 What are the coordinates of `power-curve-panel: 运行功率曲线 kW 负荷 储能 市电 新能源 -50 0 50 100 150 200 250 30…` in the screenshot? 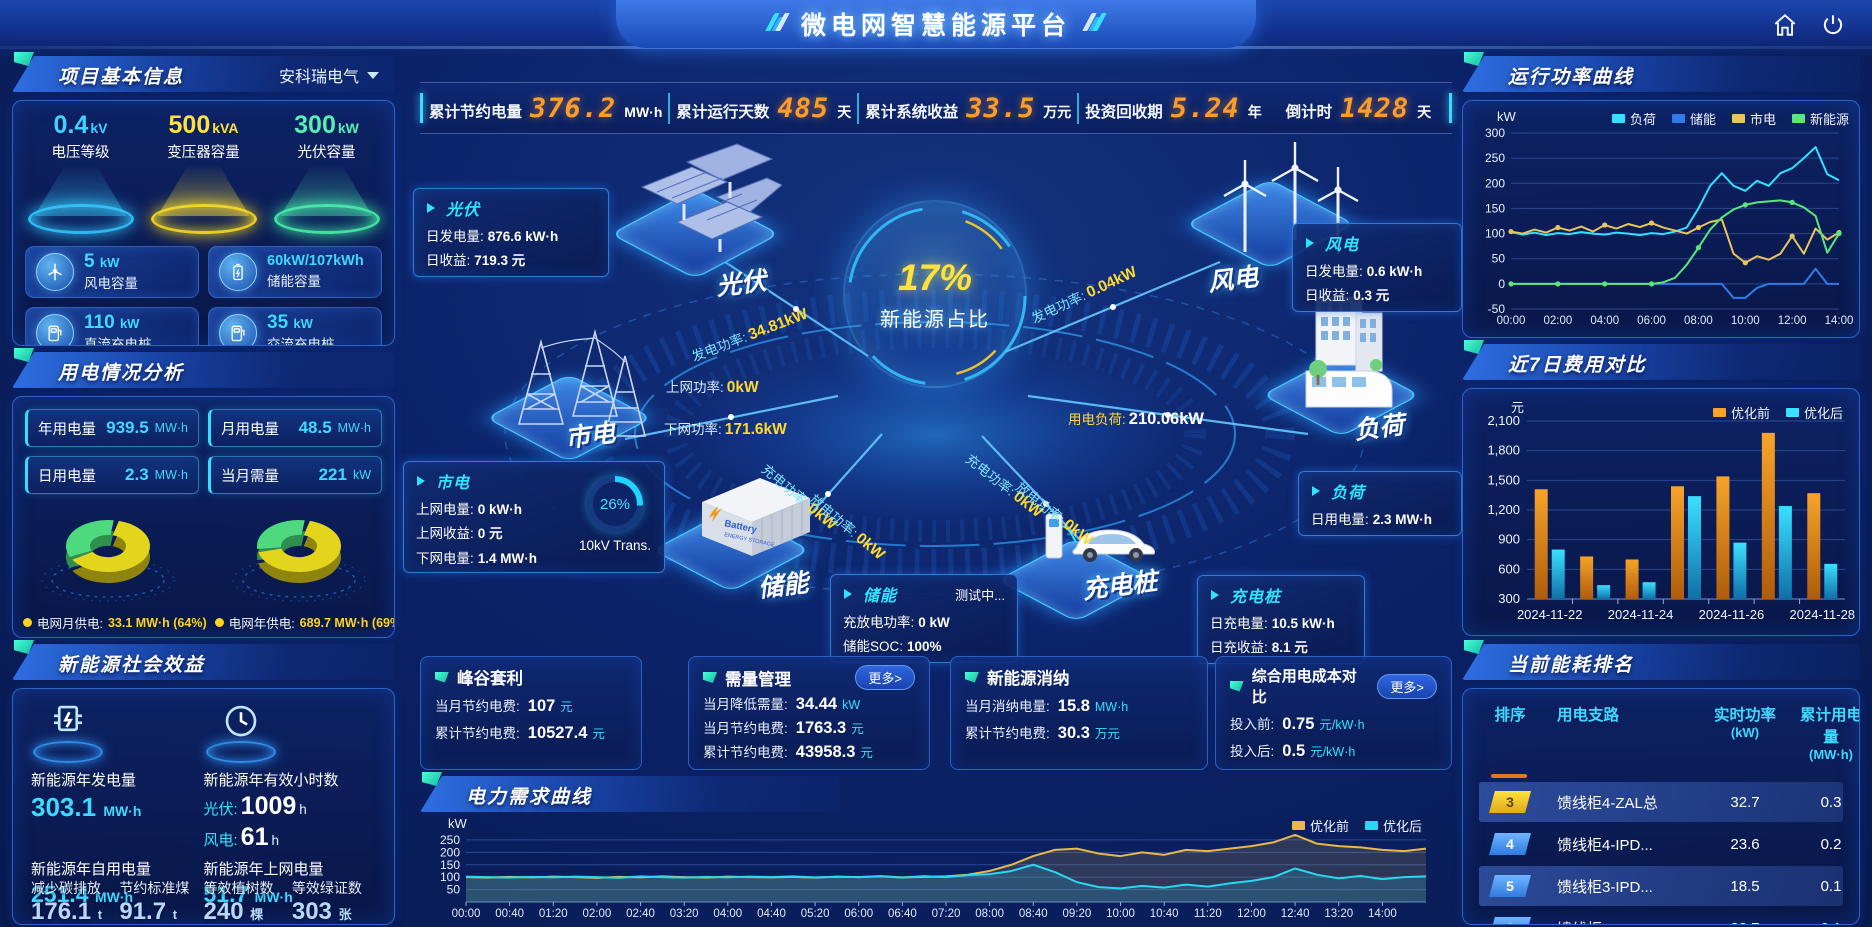 It's located at (1661, 195).